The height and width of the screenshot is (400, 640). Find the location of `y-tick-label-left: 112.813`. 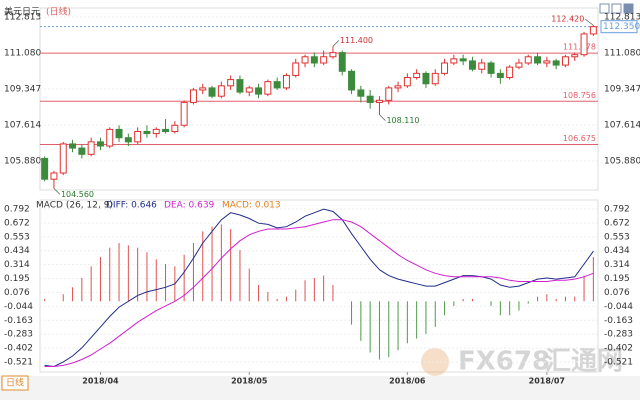

y-tick-label-left: 112.813 is located at coordinates (22, 18).